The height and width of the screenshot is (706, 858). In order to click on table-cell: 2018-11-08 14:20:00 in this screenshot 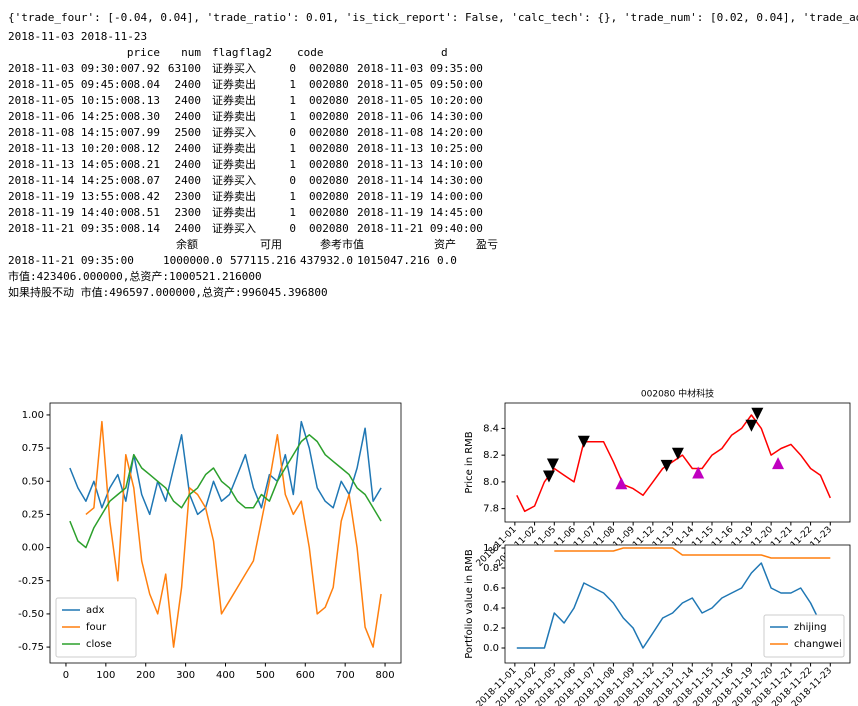, I will do `click(420, 132)`.